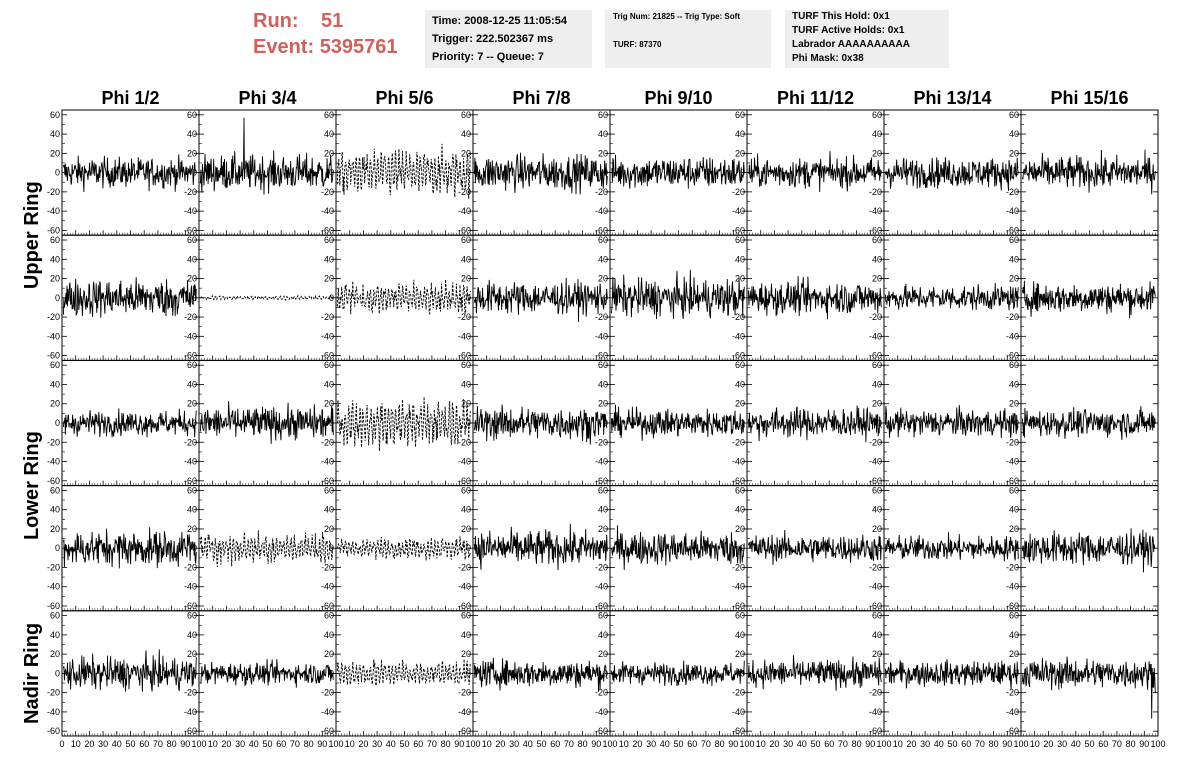 The height and width of the screenshot is (772, 1196). What do you see at coordinates (692, 744) in the screenshot?
I see `x-tick-label: 60` at bounding box center [692, 744].